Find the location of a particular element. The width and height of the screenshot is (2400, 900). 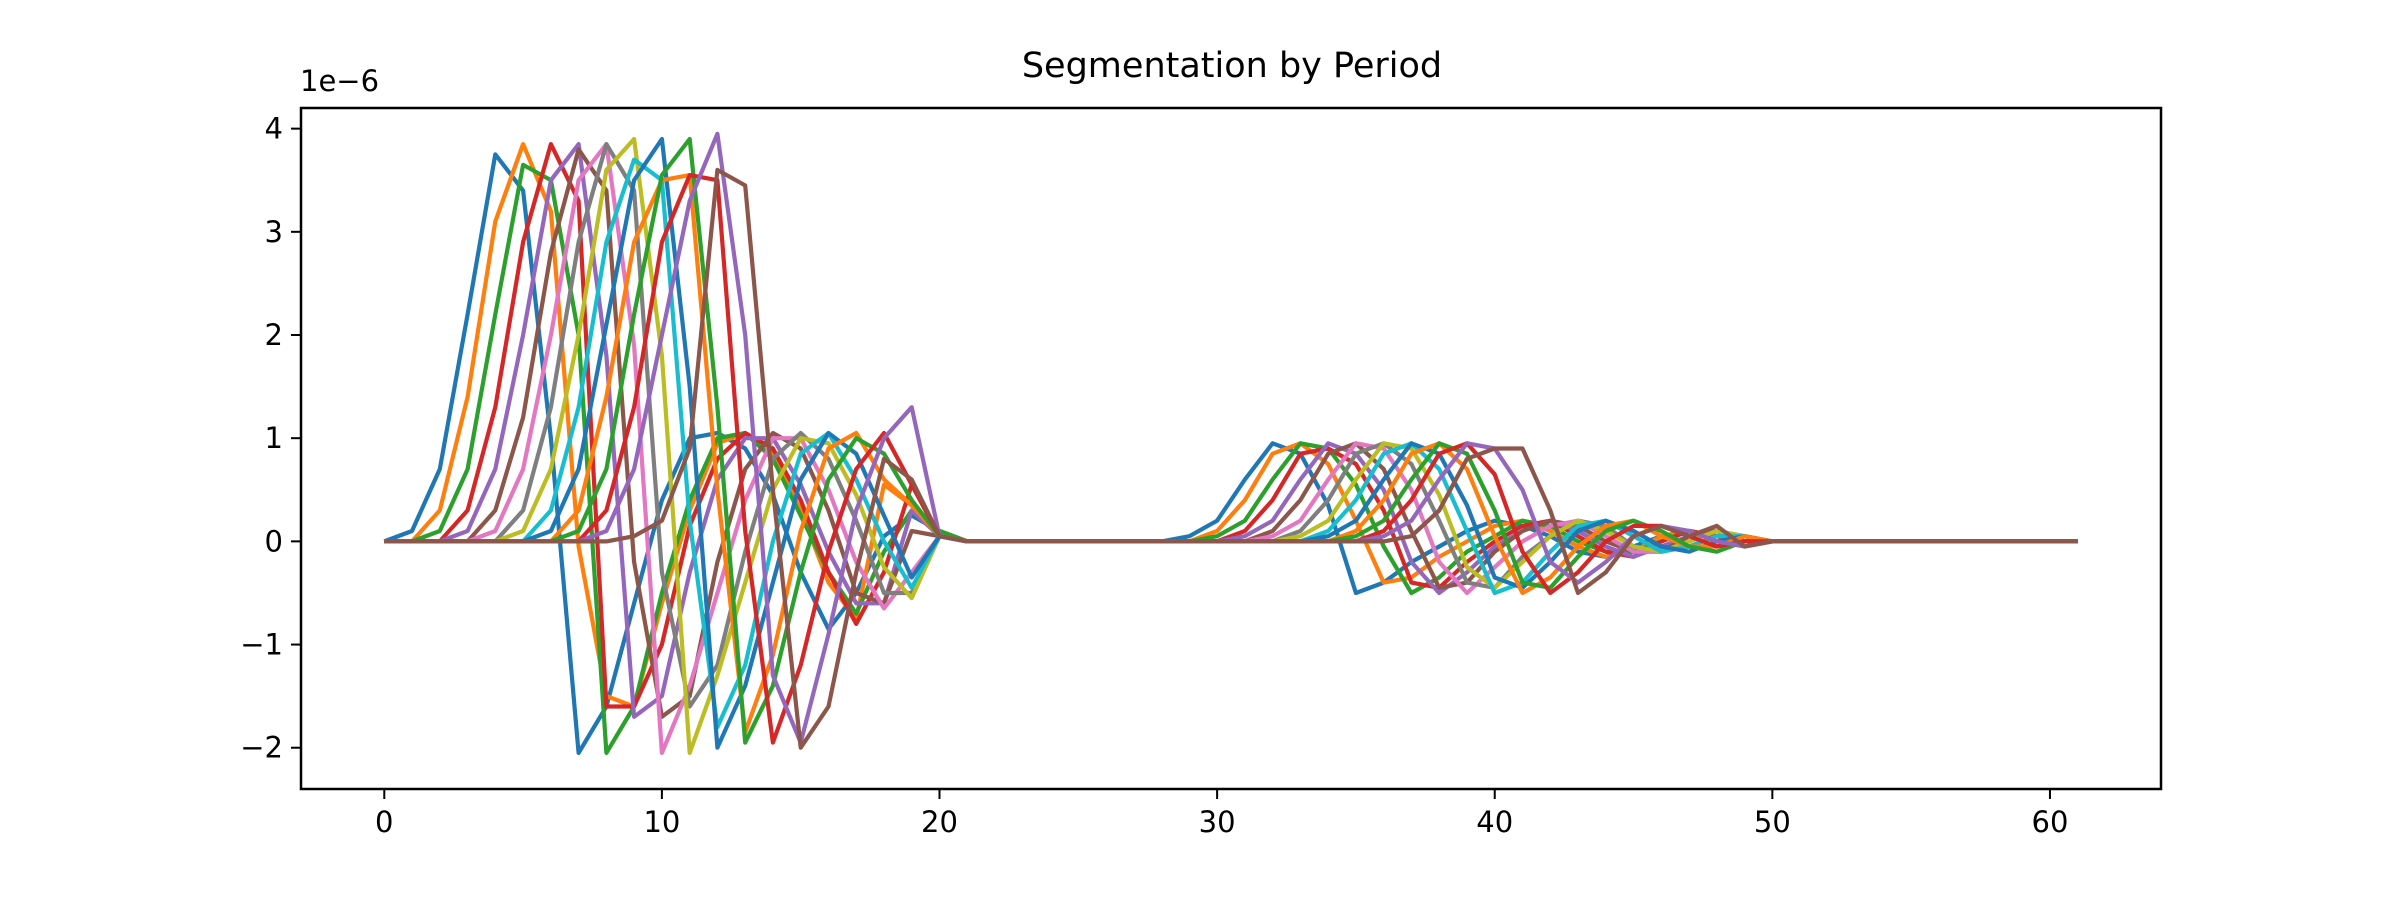

y-tick-label: 2 is located at coordinates (274, 335).